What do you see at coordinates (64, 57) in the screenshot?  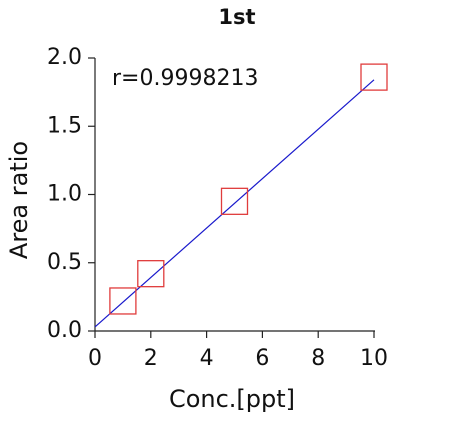 I see `y-tick-label: 2.0` at bounding box center [64, 57].